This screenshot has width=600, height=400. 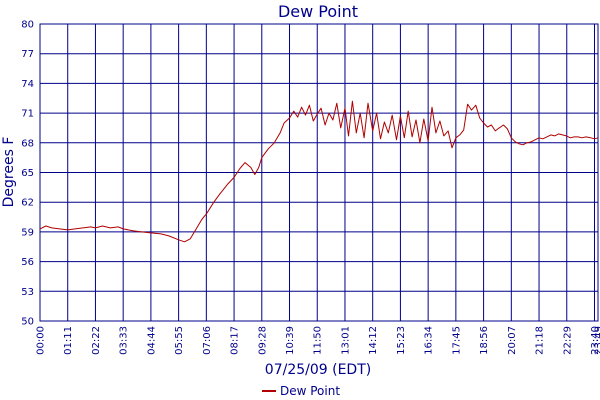 What do you see at coordinates (207, 340) in the screenshot?
I see `x-tick-label: 07:06` at bounding box center [207, 340].